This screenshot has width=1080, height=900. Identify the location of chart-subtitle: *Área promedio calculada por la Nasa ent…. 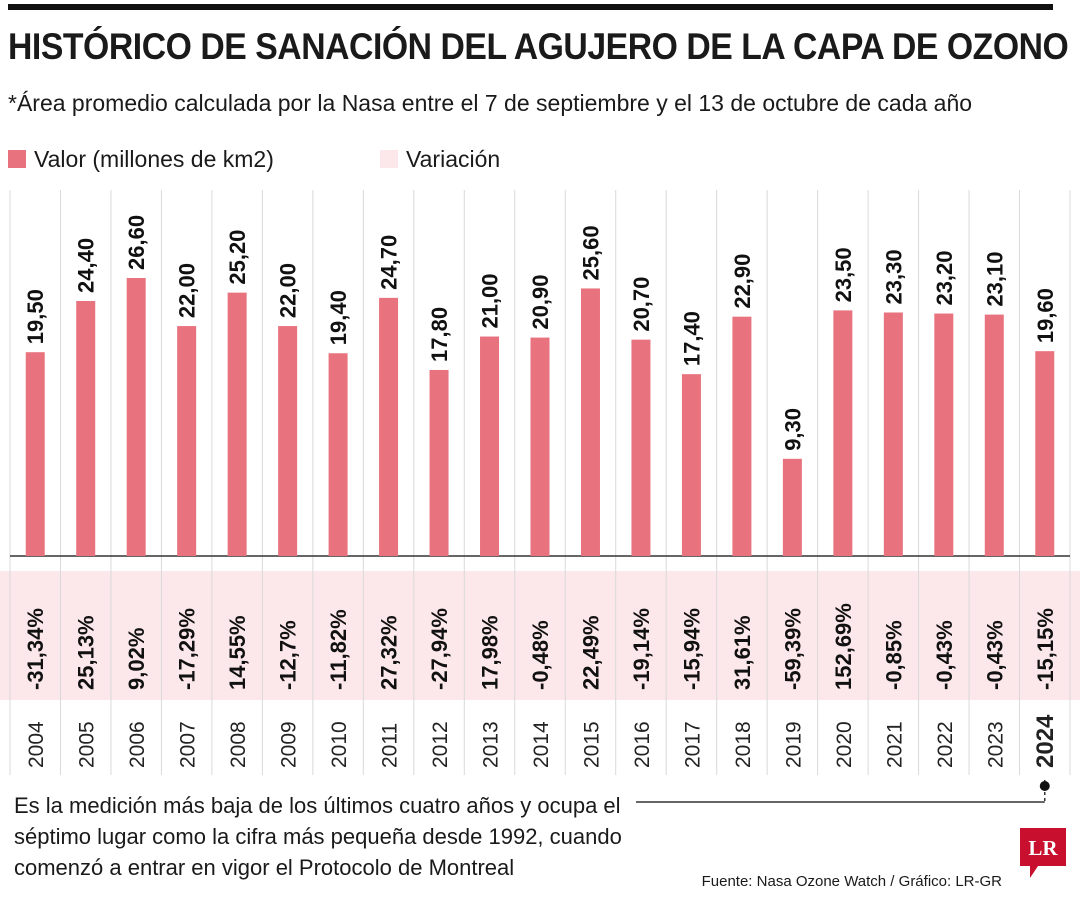
(490, 103).